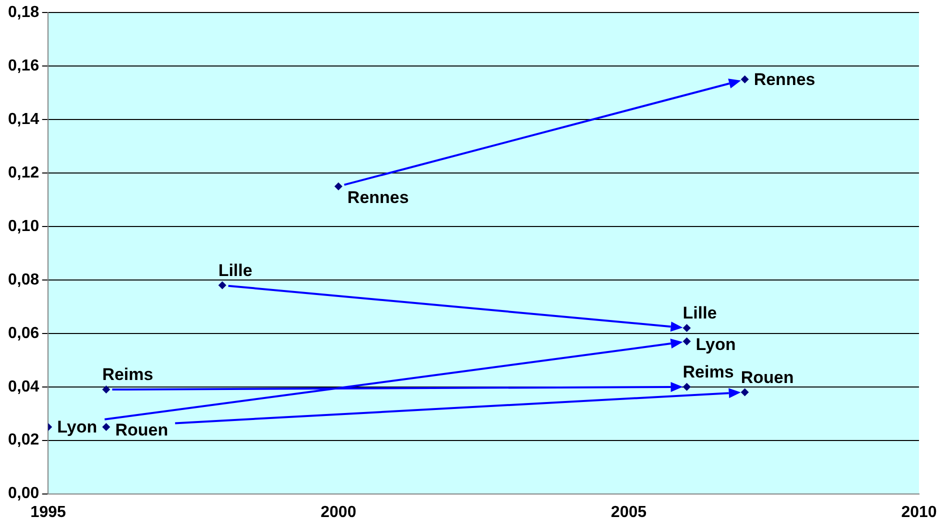  What do you see at coordinates (378, 198) in the screenshot?
I see `text: Rennes` at bounding box center [378, 198].